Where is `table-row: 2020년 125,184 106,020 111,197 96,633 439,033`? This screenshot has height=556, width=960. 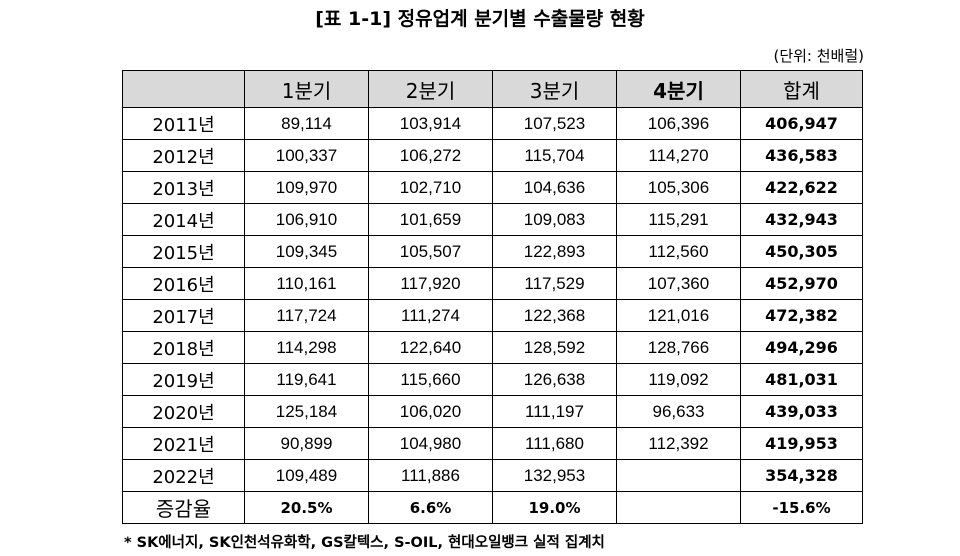 table-row: 2020년 125,184 106,020 111,197 96,633 439,033 is located at coordinates (492, 411).